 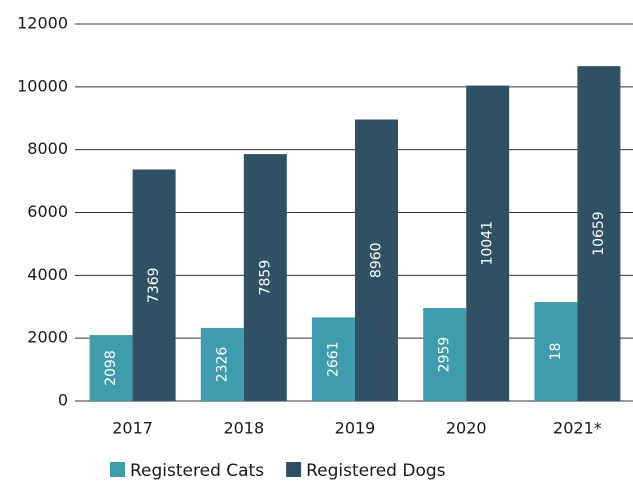 I want to click on value-label: 10041, so click(x=488, y=243).